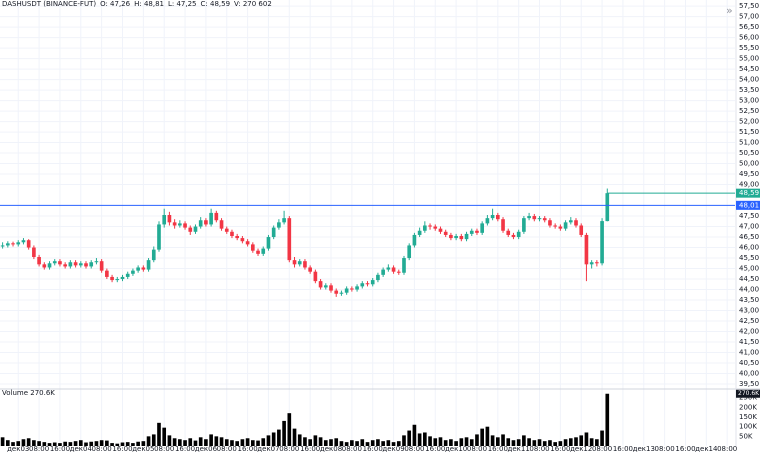 This screenshot has height=452, width=760. What do you see at coordinates (729, 10) in the screenshot?
I see `expand-icon: »` at bounding box center [729, 10].